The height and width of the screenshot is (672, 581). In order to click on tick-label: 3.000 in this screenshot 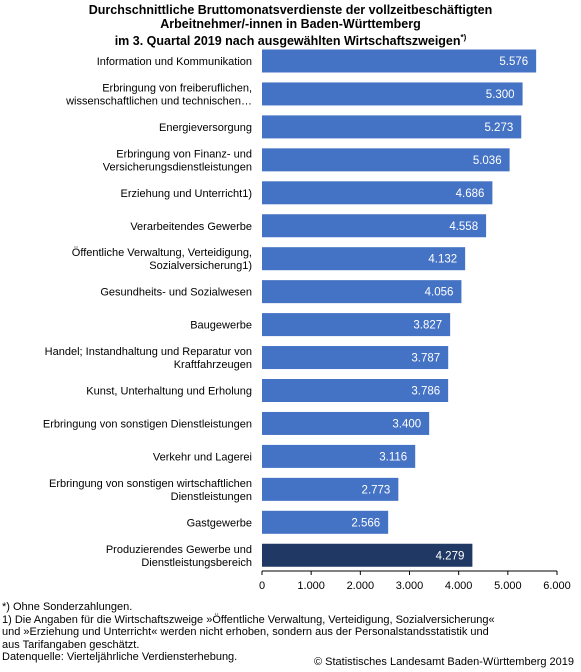, I will do `click(410, 586)`.